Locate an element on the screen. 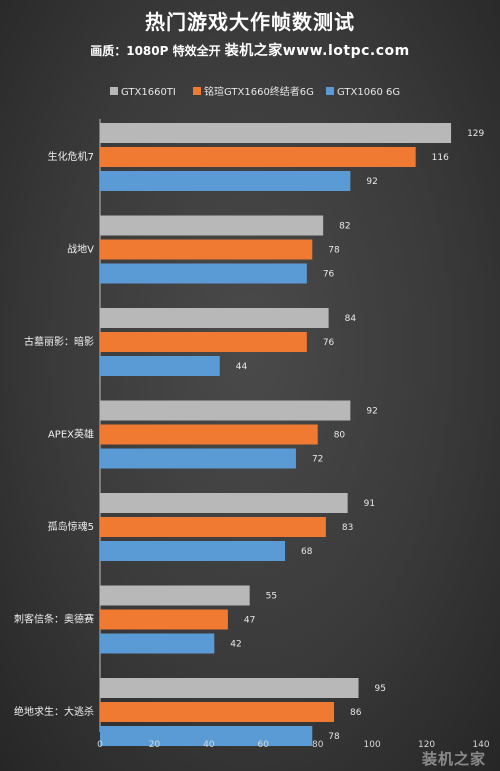 Image resolution: width=500 pixels, height=771 pixels. value-label-2-1: 82 is located at coordinates (344, 227).